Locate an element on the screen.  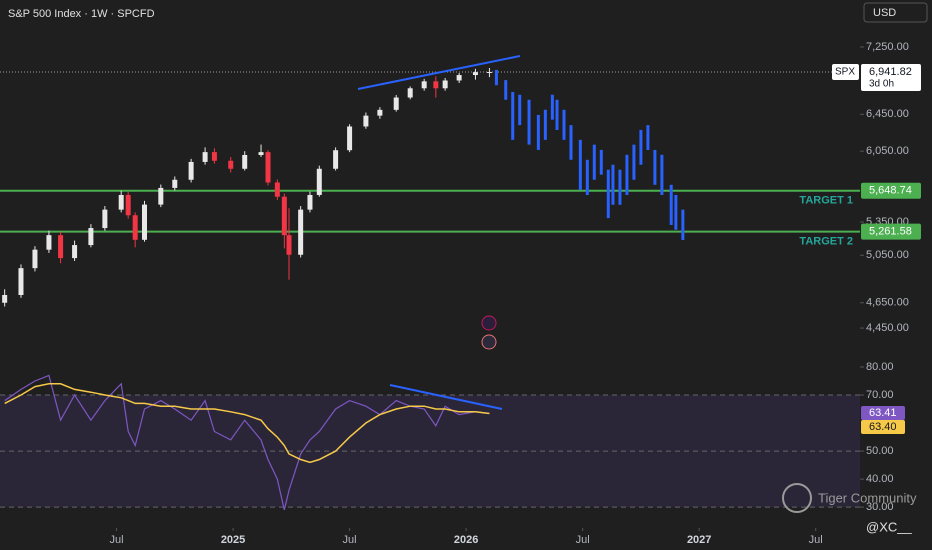
rsi-ma-box is located at coordinates (883, 427).